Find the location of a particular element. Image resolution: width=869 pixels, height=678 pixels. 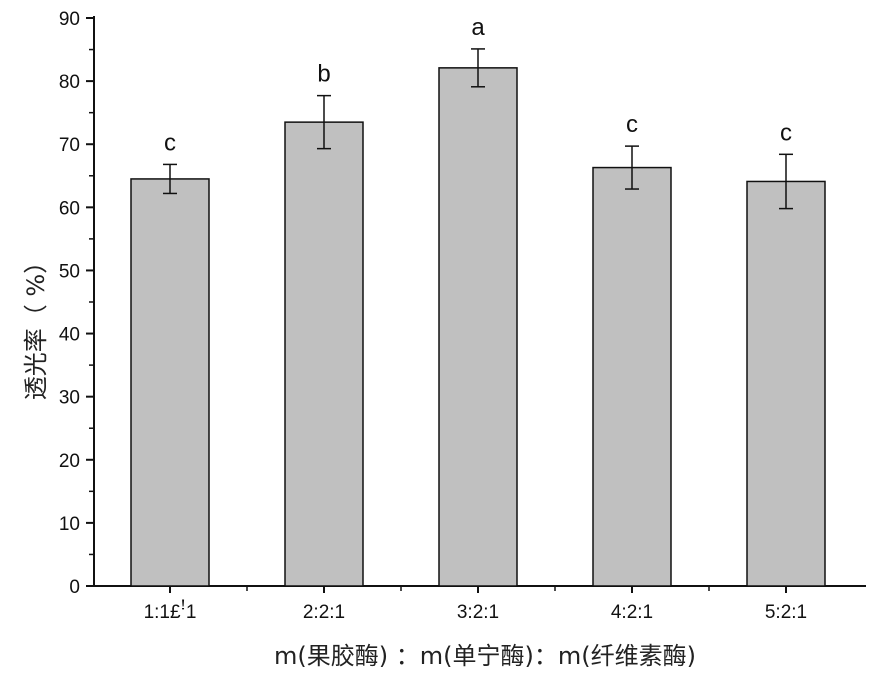

y-tick-label: 30 is located at coordinates (69, 398).